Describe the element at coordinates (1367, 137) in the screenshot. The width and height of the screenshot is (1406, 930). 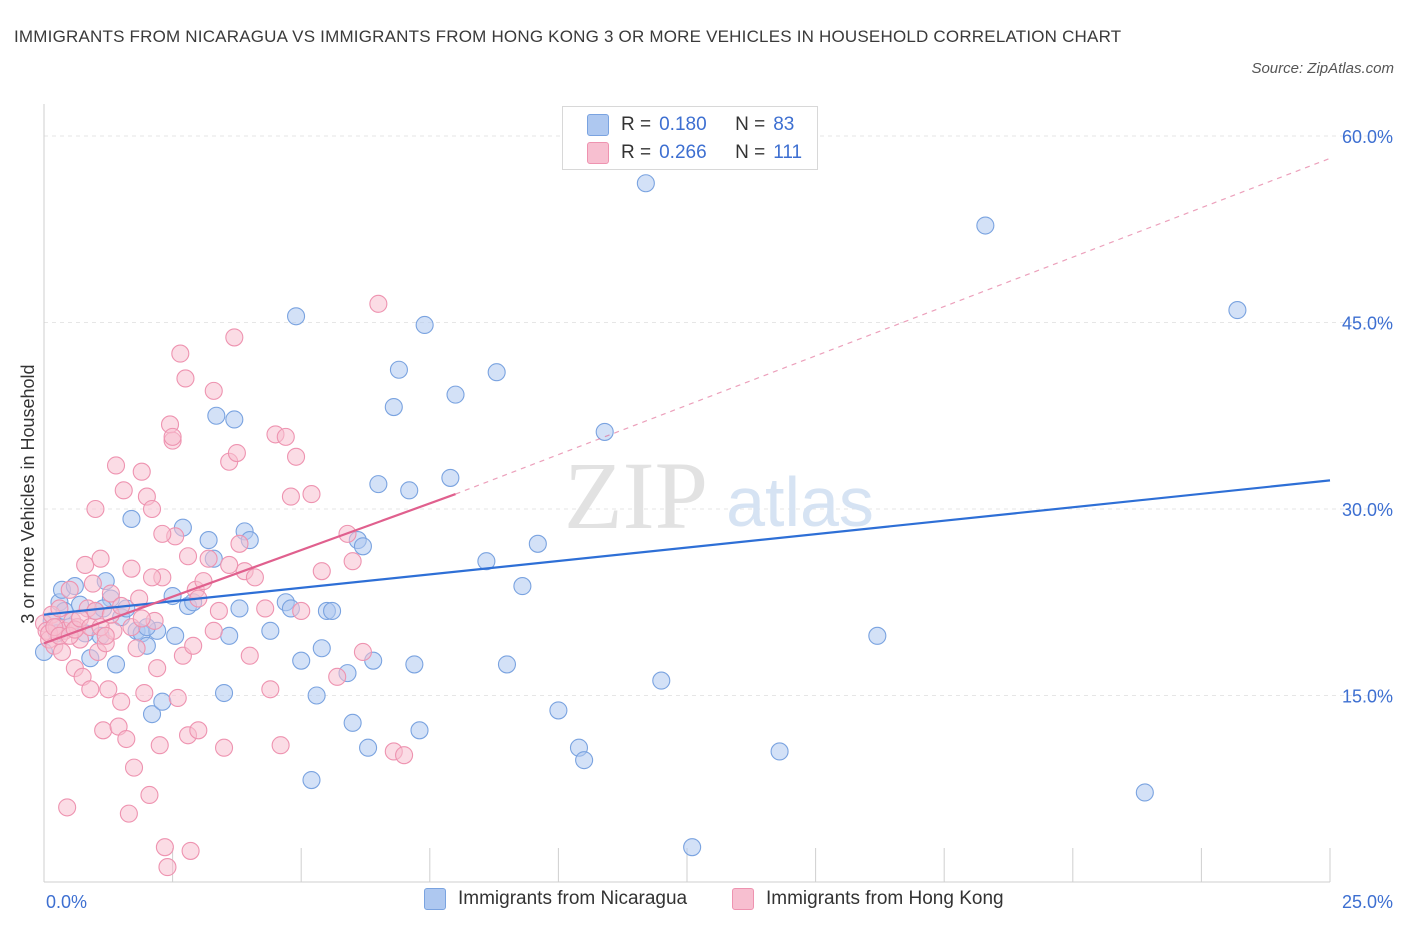
I see `y-tick-label: 60.0%` at that location.